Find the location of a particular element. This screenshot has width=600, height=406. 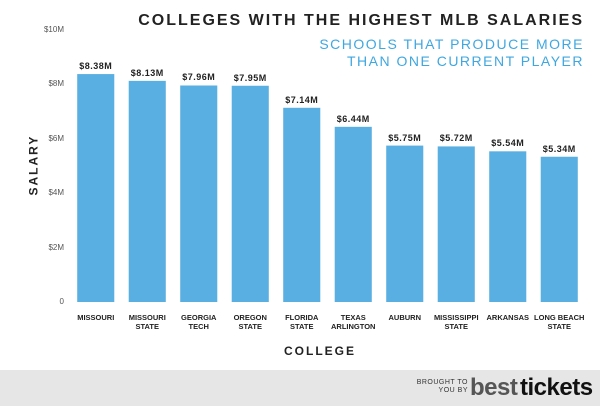

value-label: $7.96M is located at coordinates (199, 77).